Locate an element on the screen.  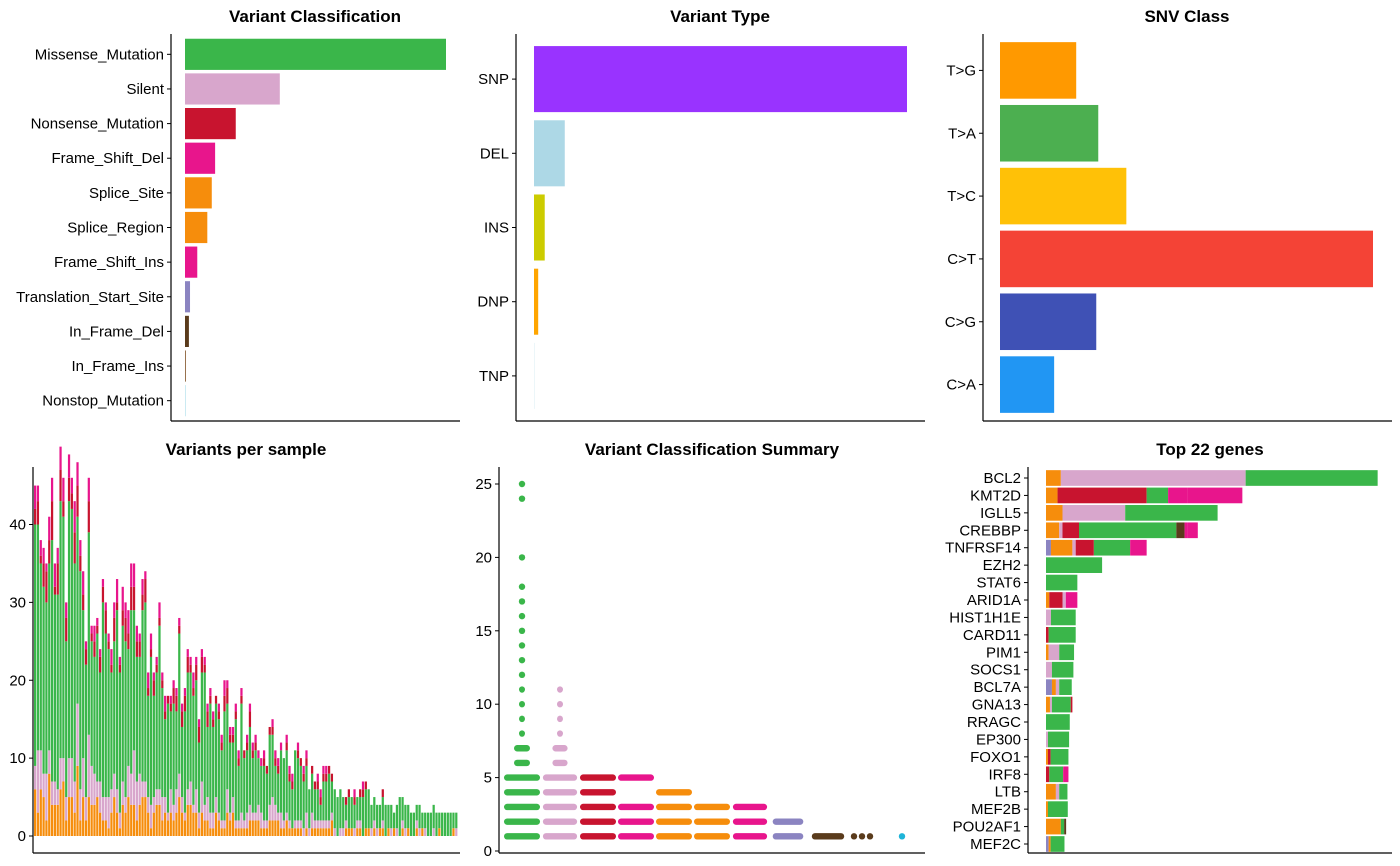
gene-bar-socs1-silent is located at coordinates (1049, 669).